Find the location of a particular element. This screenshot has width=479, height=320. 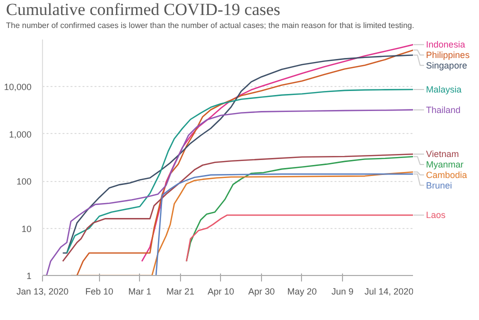

y-tick-label: 10,000 is located at coordinates (18, 87).